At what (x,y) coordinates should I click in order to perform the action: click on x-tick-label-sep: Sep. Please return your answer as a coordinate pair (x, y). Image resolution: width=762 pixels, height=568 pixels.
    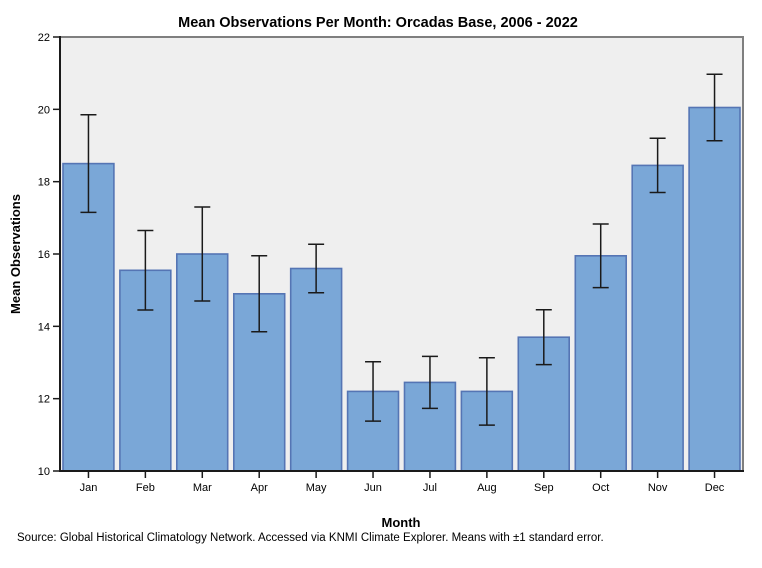
    Looking at the image, I should click on (544, 488).